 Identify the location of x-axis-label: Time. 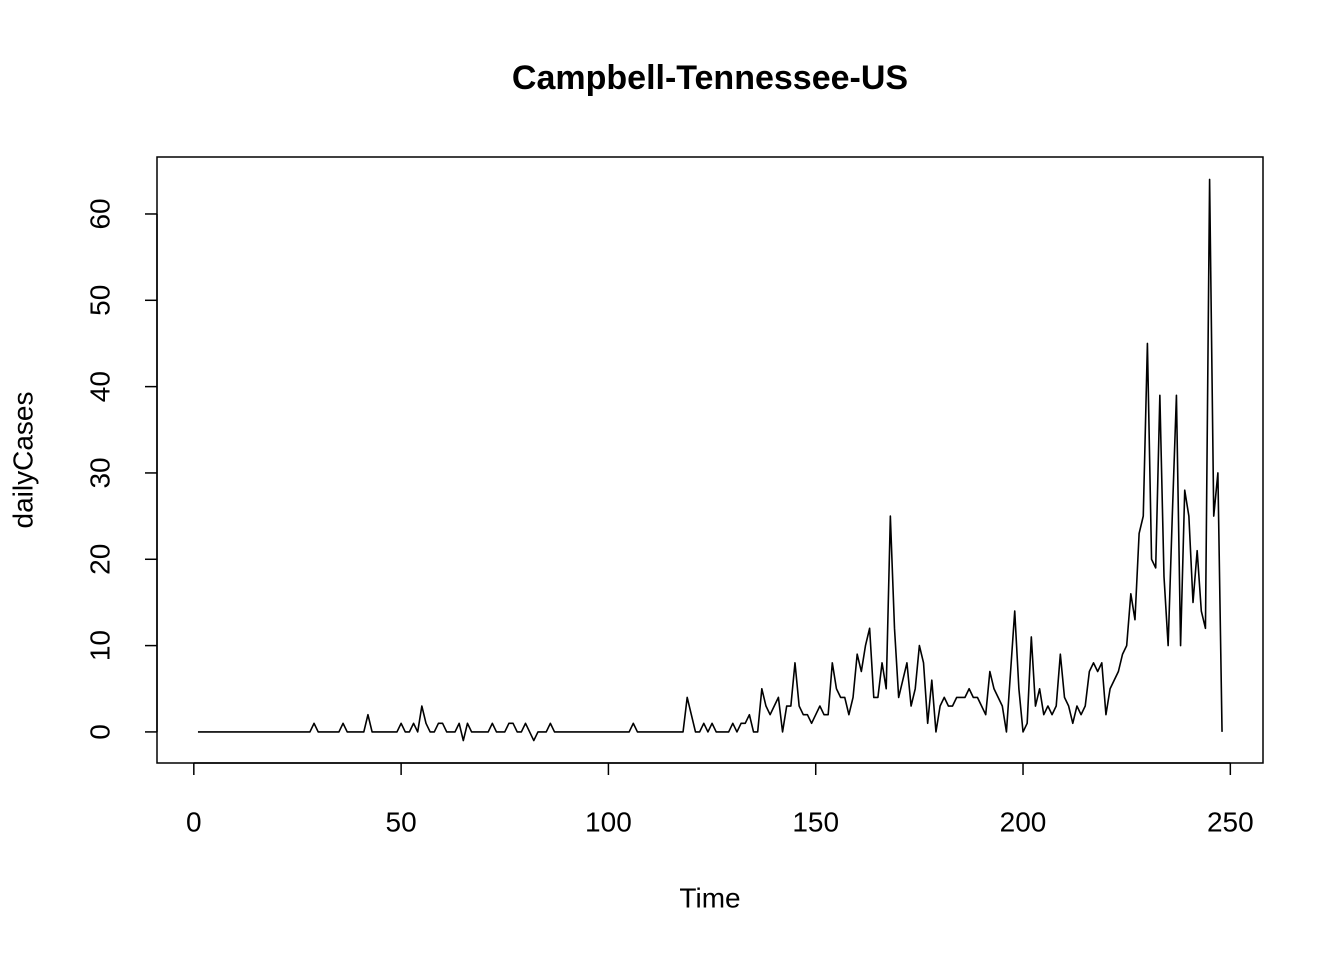
(709, 897).